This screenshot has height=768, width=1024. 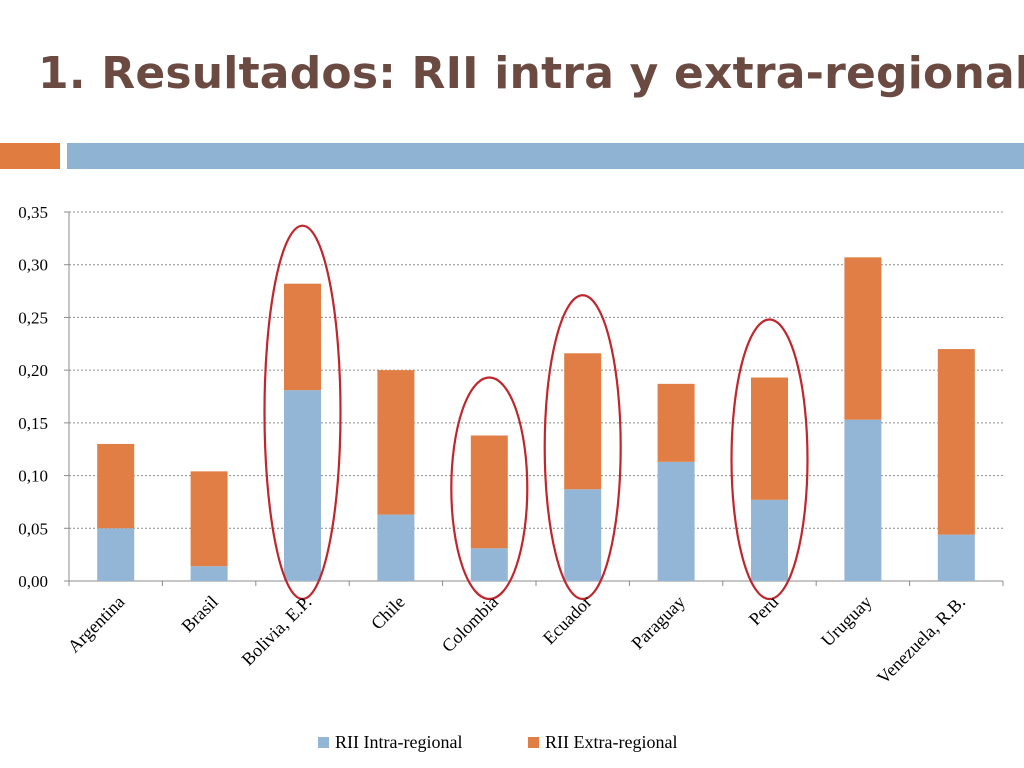 What do you see at coordinates (470, 624) in the screenshot?
I see `x-category-label: Colombia` at bounding box center [470, 624].